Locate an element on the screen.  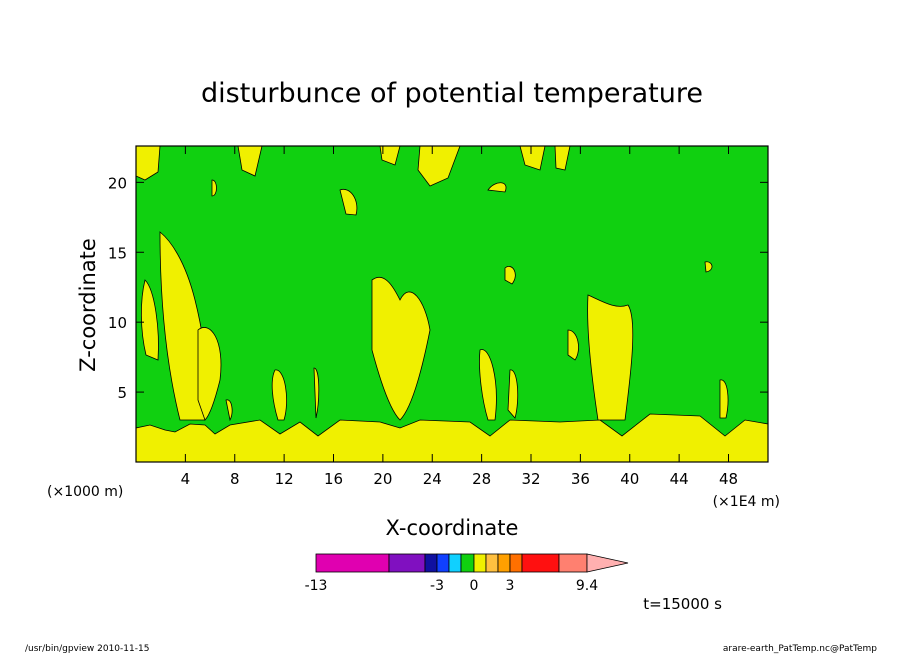
colorbar-tick-label: 9.4 is located at coordinates (587, 586).